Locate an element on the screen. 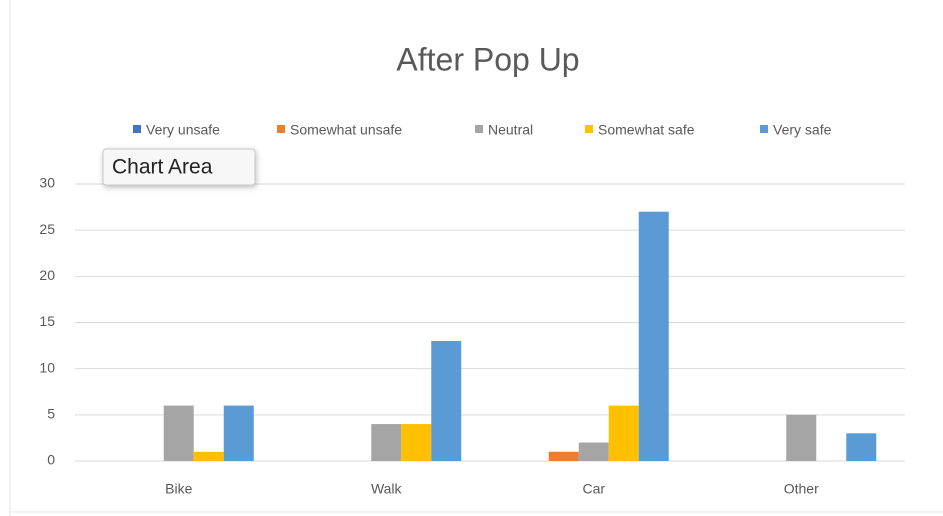 The height and width of the screenshot is (516, 943). legend-label: Somewhat safe is located at coordinates (646, 130).